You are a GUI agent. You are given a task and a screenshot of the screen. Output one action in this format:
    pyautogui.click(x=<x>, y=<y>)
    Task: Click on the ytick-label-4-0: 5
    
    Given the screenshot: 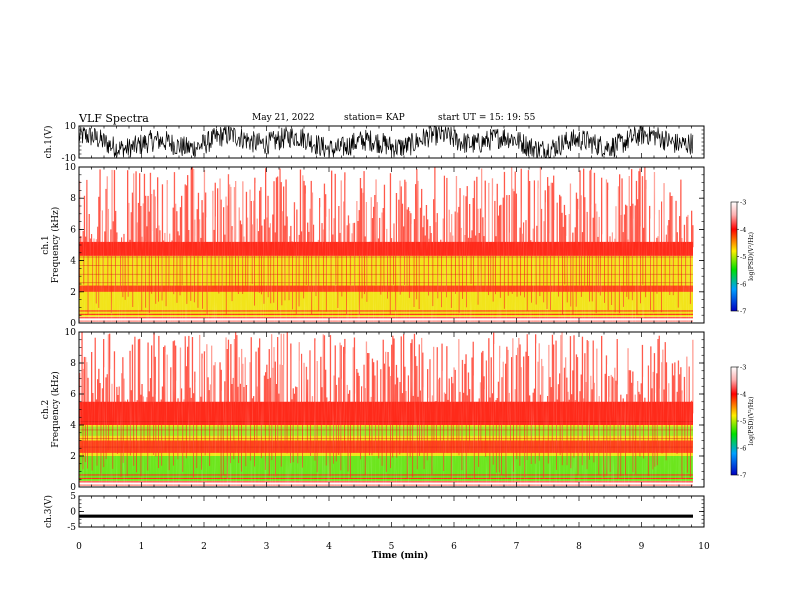 What is the action you would take?
    pyautogui.click(x=73, y=497)
    